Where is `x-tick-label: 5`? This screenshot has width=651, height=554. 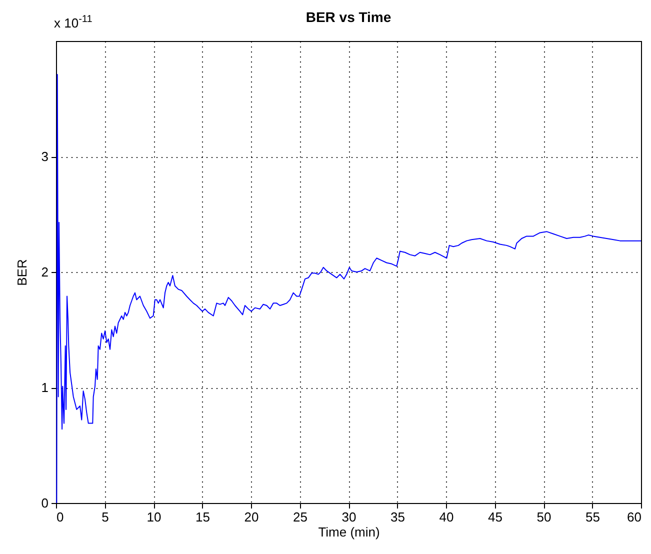 x-tick-label: 5 is located at coordinates (105, 517).